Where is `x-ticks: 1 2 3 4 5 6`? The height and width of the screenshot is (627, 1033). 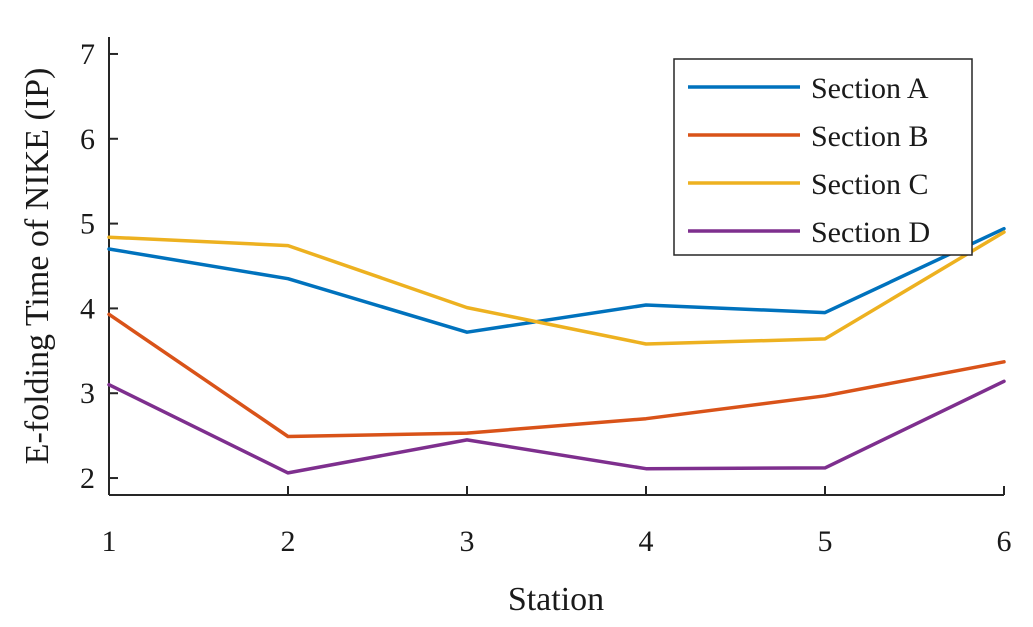
x-ticks: 1 2 3 4 5 6 is located at coordinates (557, 522).